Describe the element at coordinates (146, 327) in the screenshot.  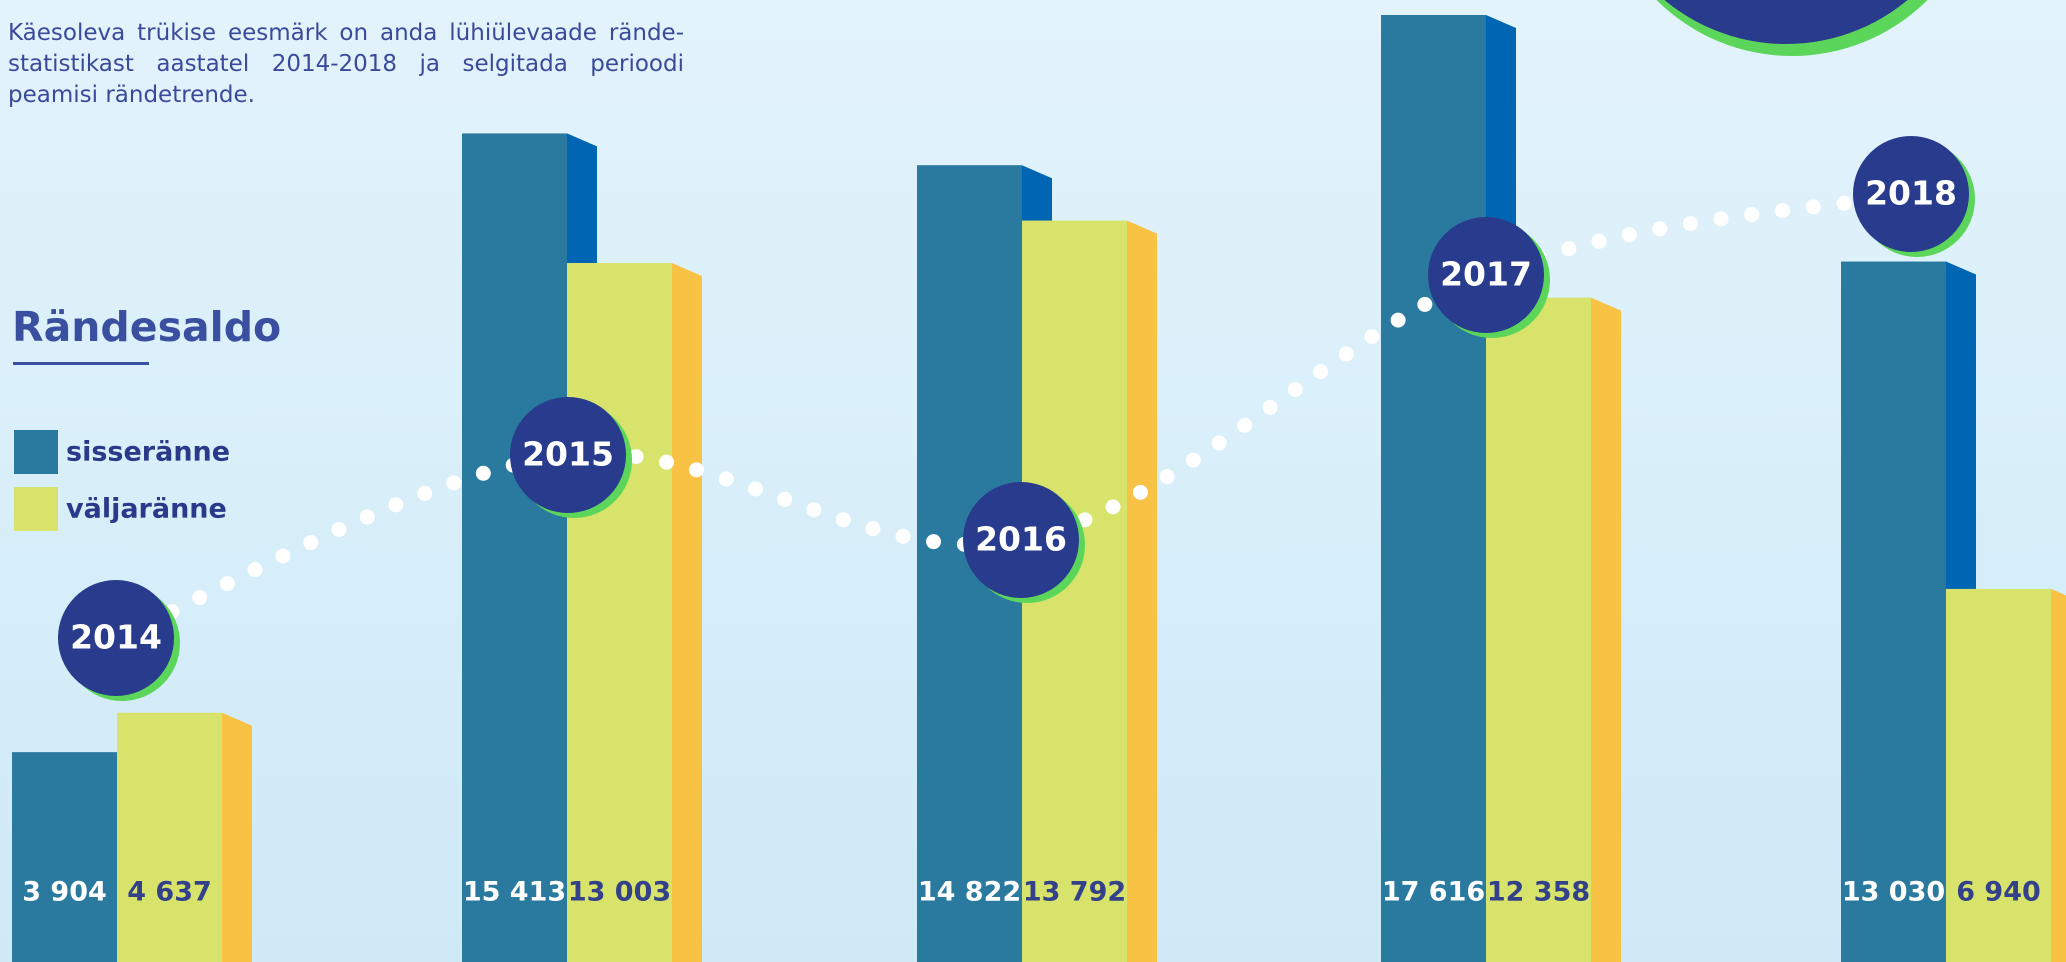
I see `chart-title: Rändesaldo` at that location.